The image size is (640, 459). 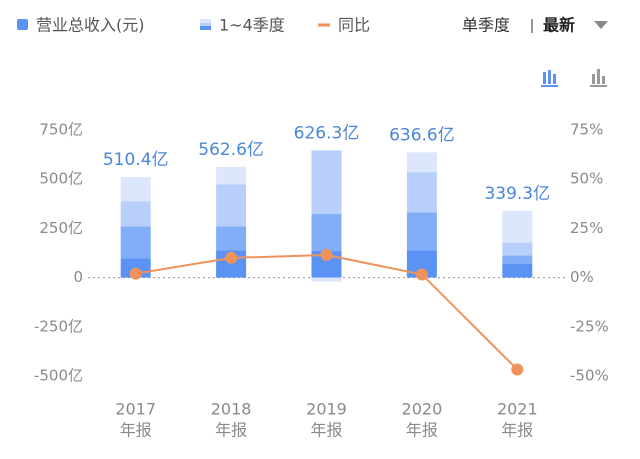 I want to click on x-tick-label: 2018, so click(x=231, y=409).